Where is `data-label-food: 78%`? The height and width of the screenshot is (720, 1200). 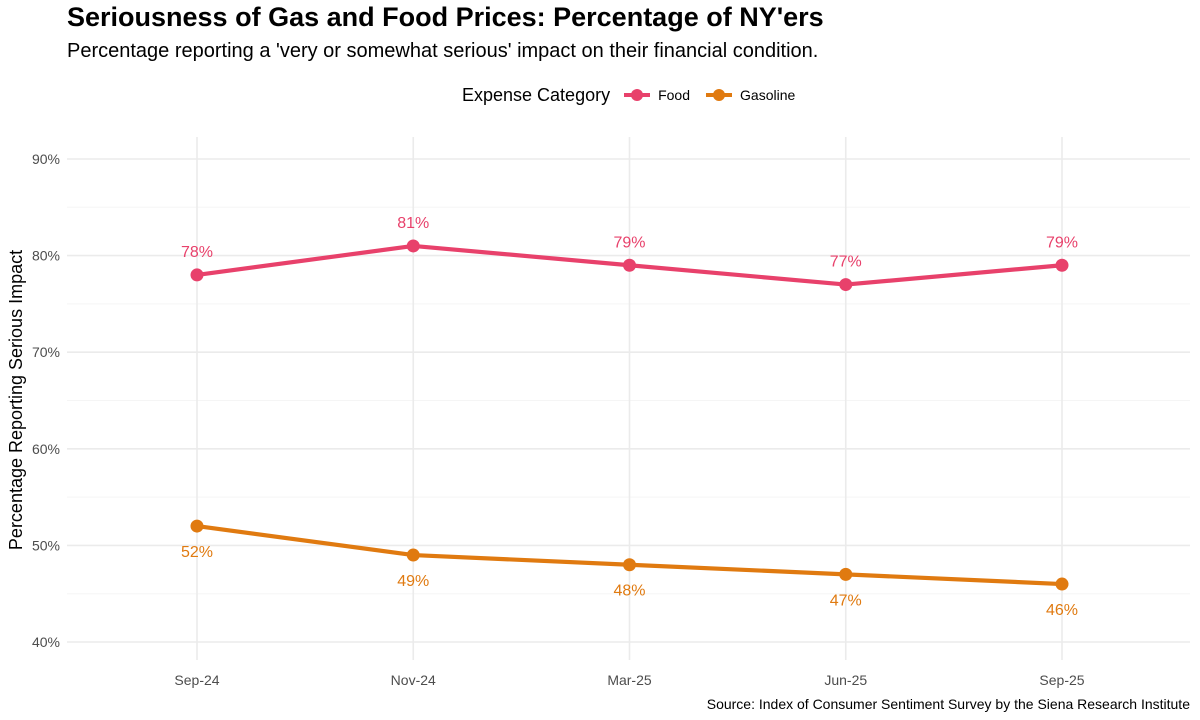
data-label-food: 78% is located at coordinates (197, 252).